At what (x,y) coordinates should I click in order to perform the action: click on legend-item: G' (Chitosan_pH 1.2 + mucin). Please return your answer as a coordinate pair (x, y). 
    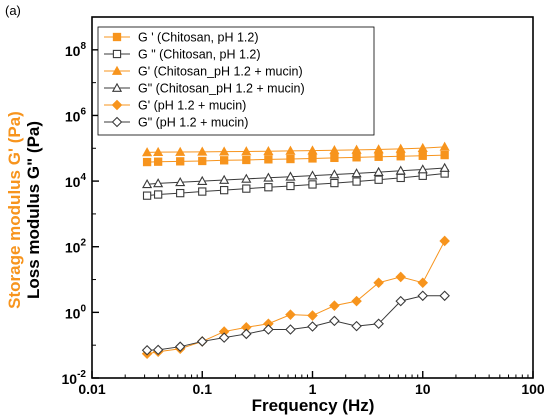
    Looking at the image, I should click on (203, 72).